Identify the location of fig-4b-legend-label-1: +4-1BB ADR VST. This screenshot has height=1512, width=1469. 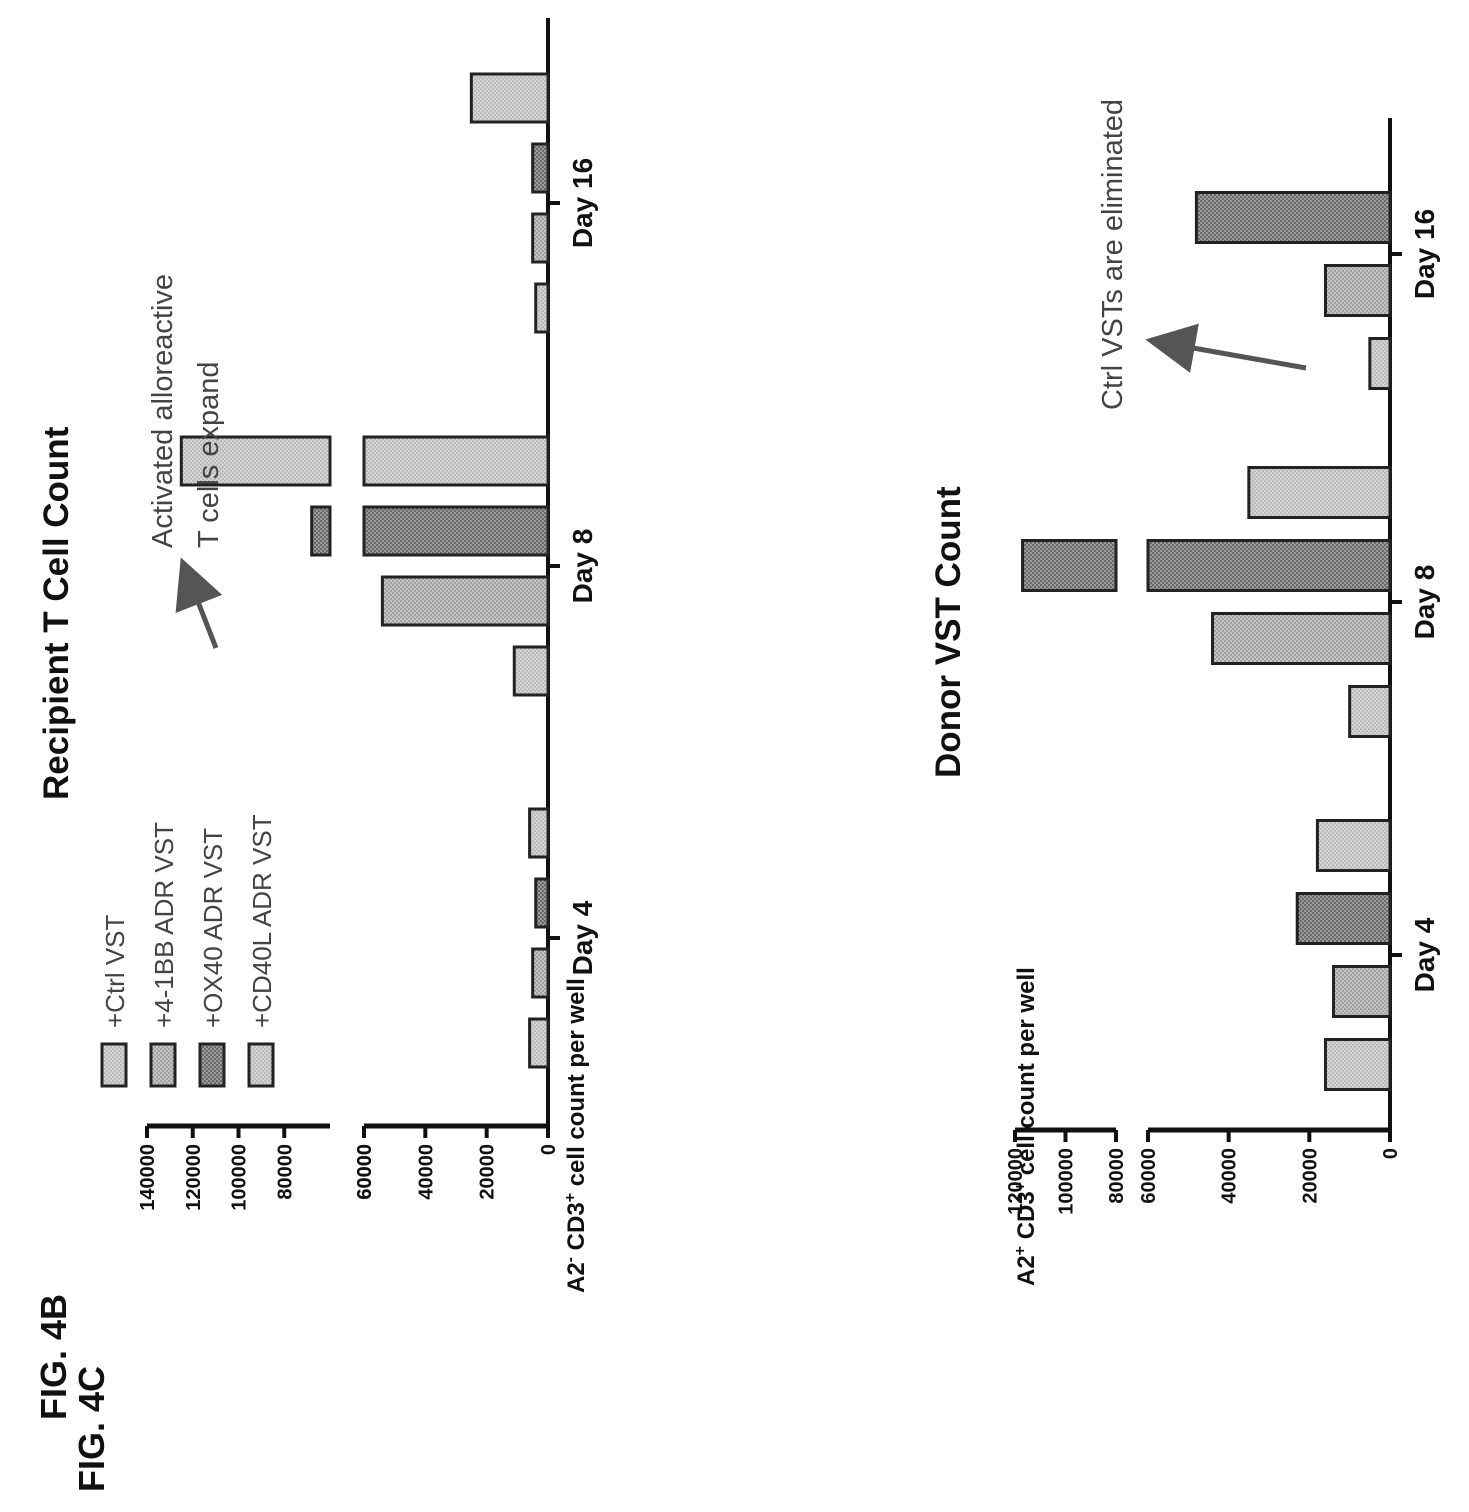
(164, 925).